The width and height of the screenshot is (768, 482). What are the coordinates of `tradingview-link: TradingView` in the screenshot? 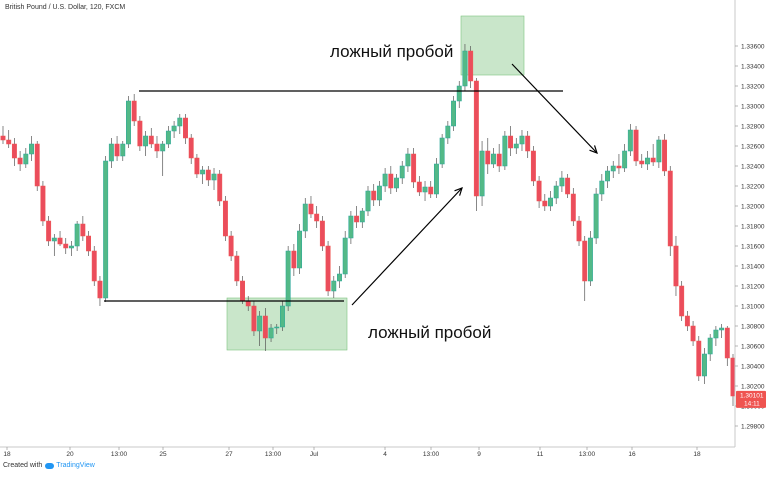 It's located at (75, 465).